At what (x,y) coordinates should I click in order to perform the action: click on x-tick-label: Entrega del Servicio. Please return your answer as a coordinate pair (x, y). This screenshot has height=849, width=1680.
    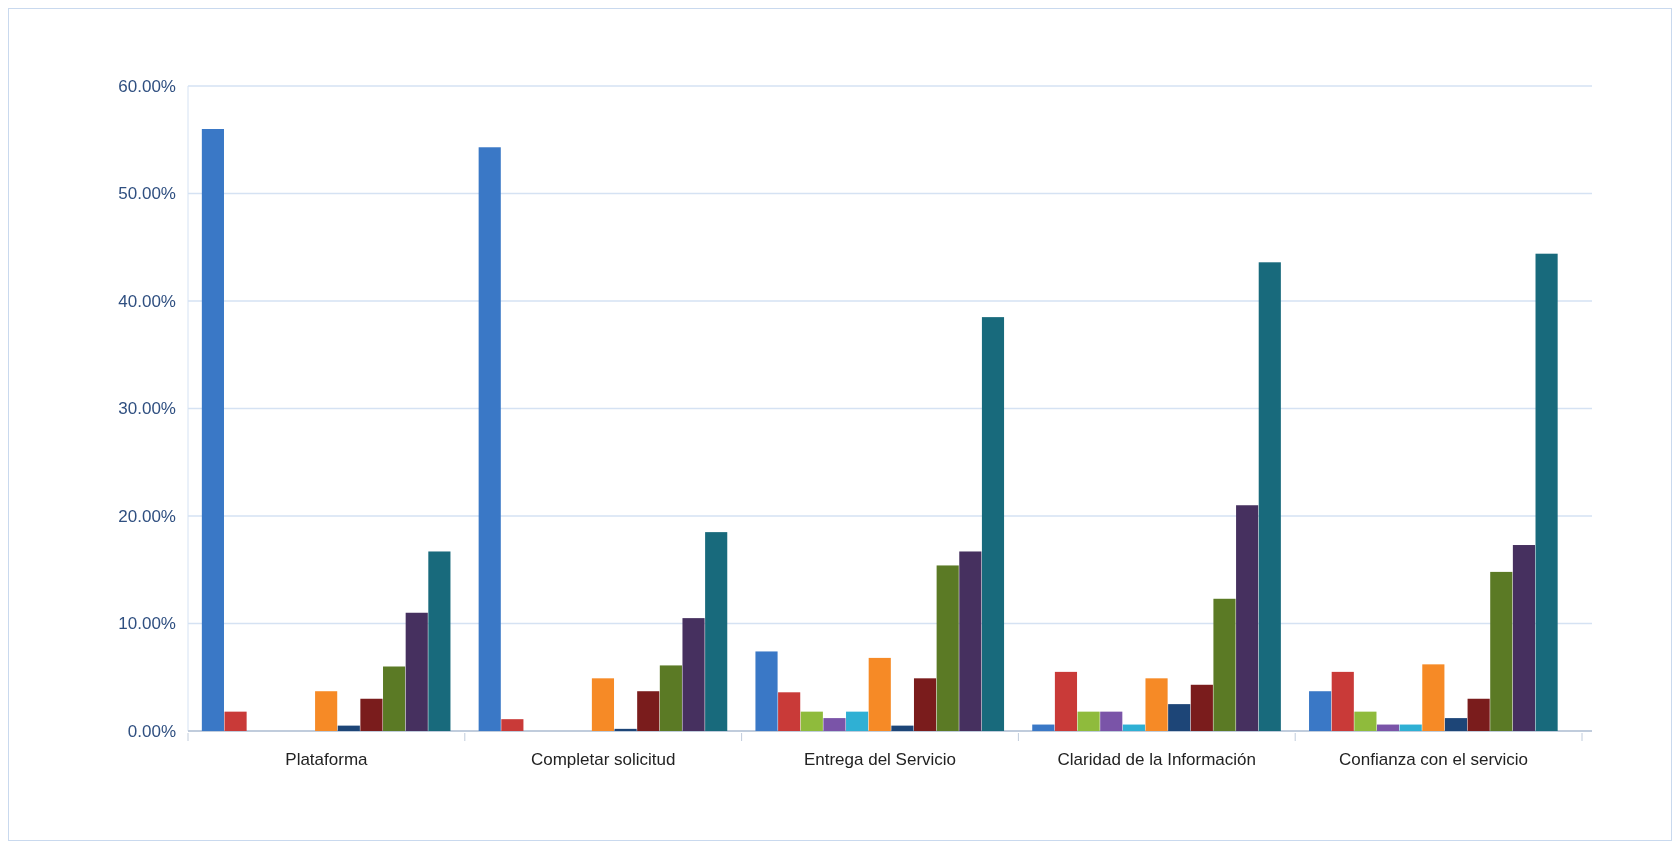
    Looking at the image, I should click on (880, 759).